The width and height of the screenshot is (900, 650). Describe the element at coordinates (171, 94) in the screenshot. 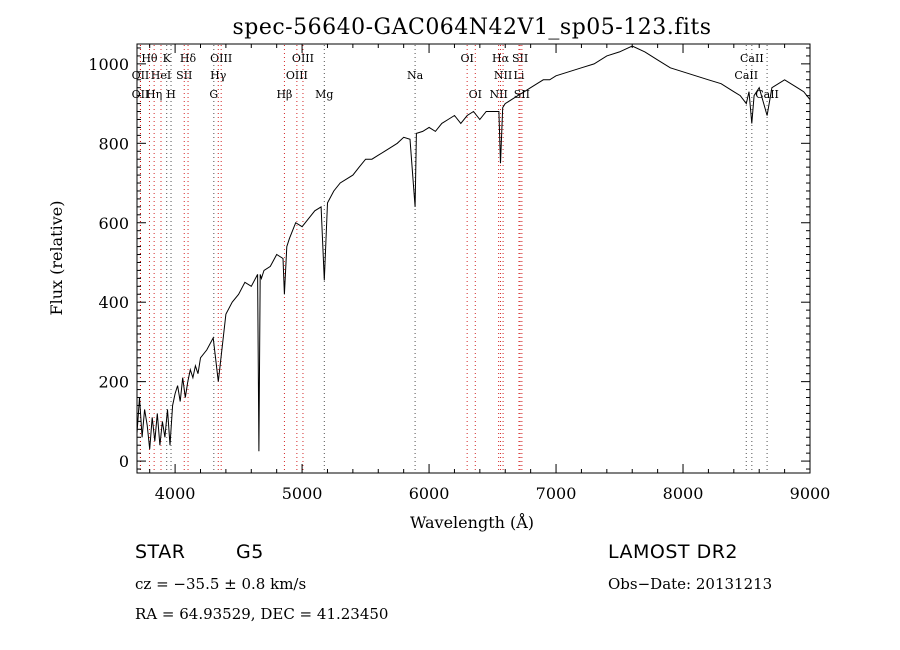

I see `line-marker-label: H` at that location.